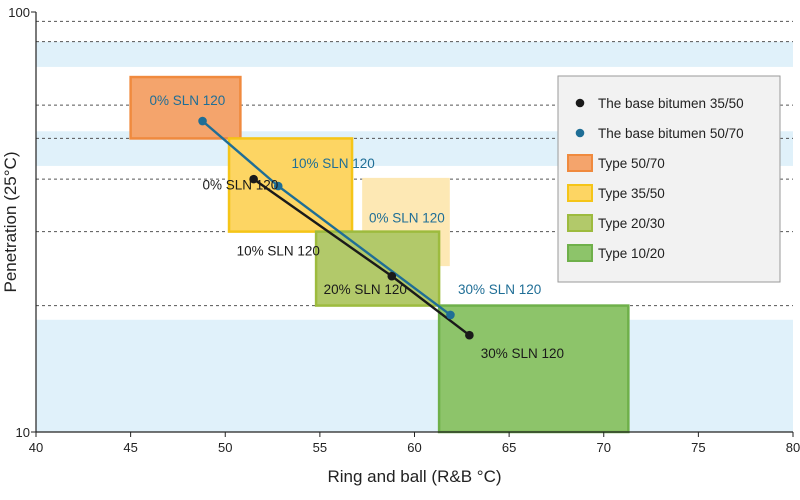 Image resolution: width=800 pixels, height=500 pixels. I want to click on legend-label: Type 35/50, so click(631, 193).